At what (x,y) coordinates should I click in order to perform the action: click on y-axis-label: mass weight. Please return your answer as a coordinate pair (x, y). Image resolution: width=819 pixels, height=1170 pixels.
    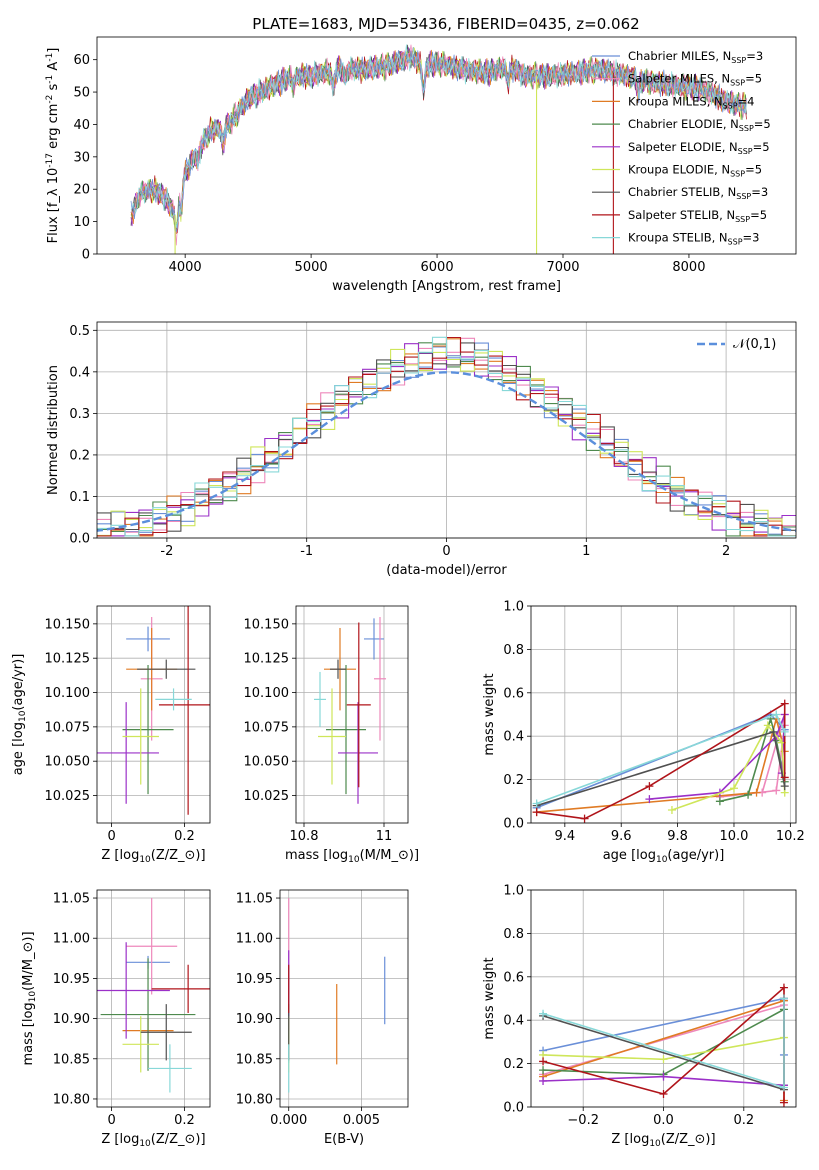
    Looking at the image, I should click on (489, 714).